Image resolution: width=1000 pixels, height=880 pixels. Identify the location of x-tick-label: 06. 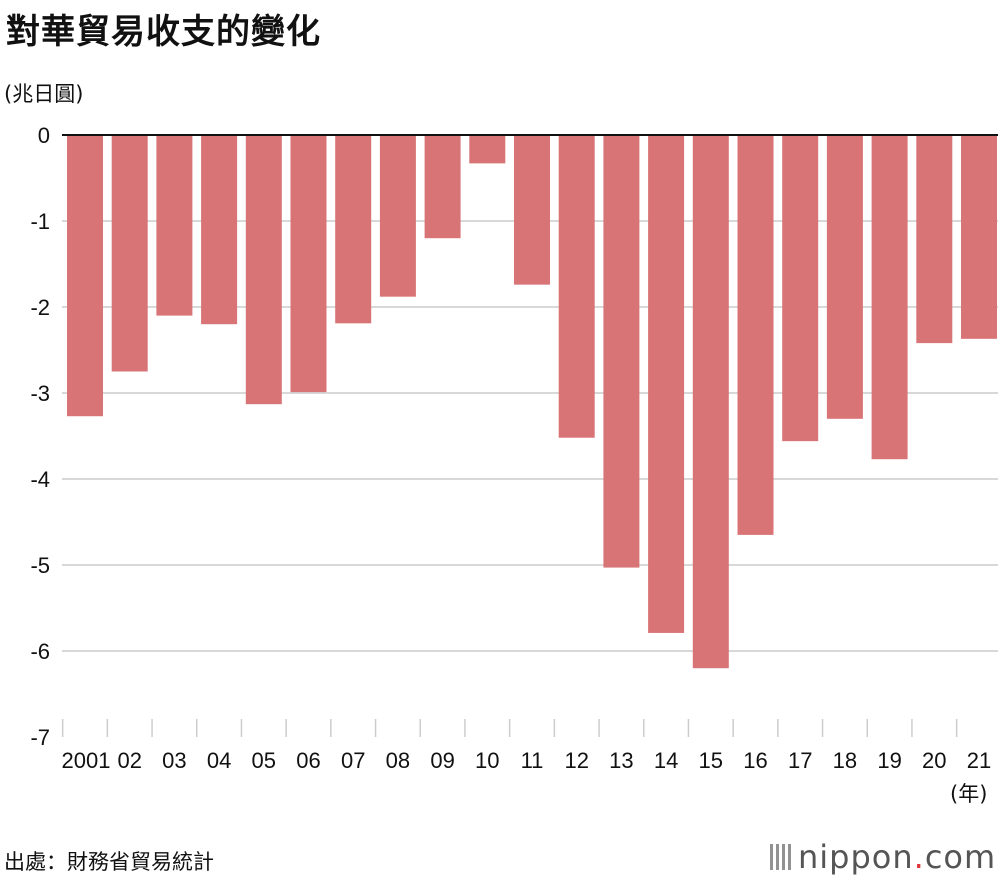
(308, 760).